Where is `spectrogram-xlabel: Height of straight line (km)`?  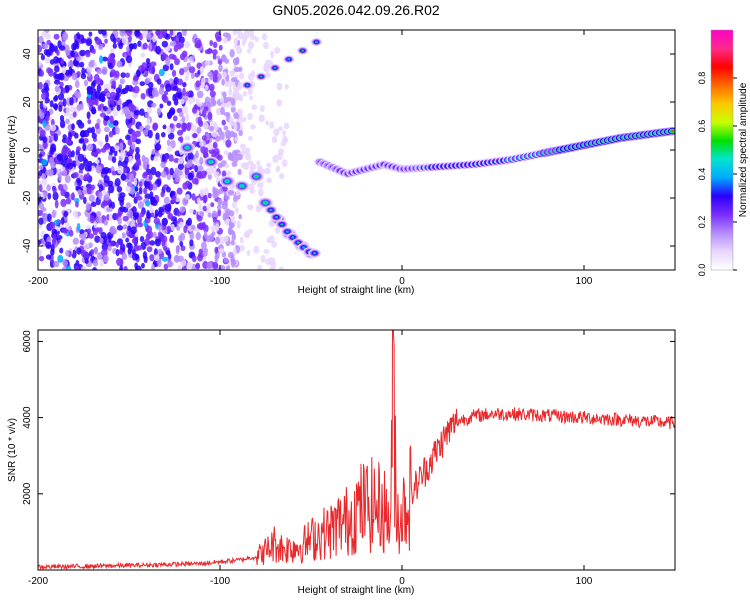
spectrogram-xlabel: Height of straight line (km) is located at coordinates (356, 290).